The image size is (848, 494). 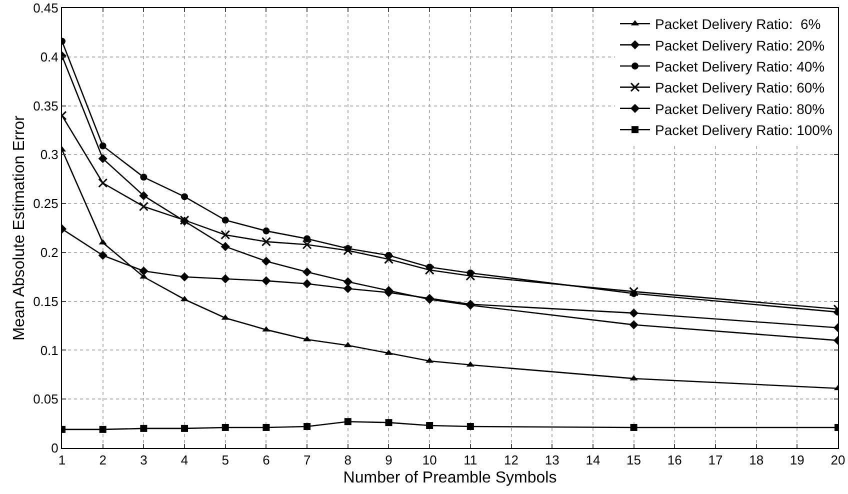 What do you see at coordinates (740, 88) in the screenshot?
I see `legend-label: Packet Delivery Ratio: 60%` at bounding box center [740, 88].